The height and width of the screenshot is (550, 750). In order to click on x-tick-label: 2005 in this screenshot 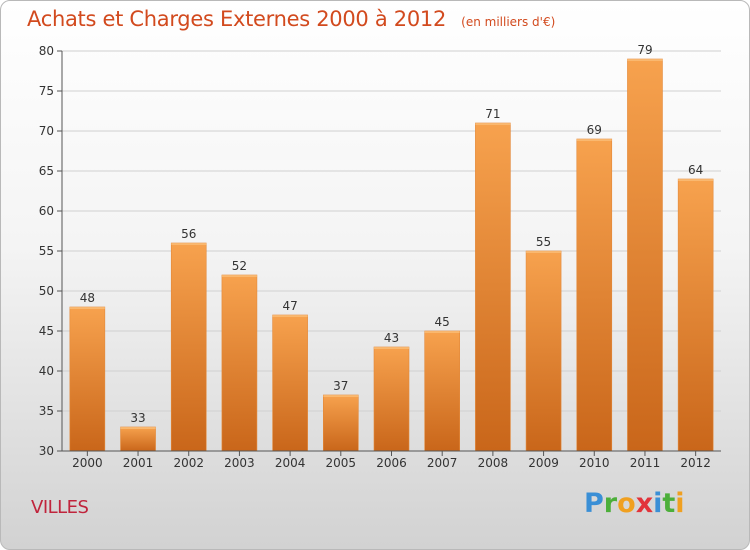, I will do `click(341, 463)`.